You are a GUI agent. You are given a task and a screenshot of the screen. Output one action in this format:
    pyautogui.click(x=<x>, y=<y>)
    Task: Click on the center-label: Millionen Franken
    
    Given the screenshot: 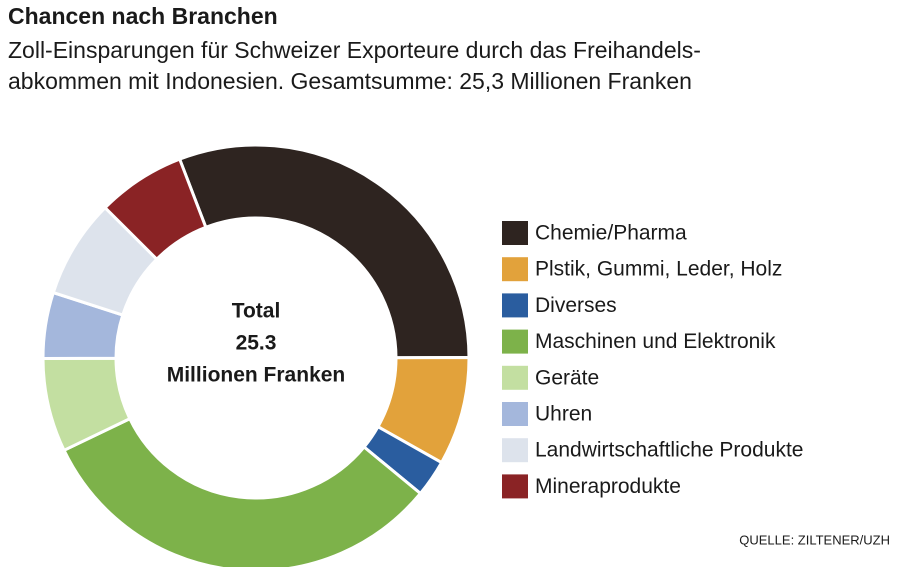 What is the action you would take?
    pyautogui.click(x=256, y=375)
    